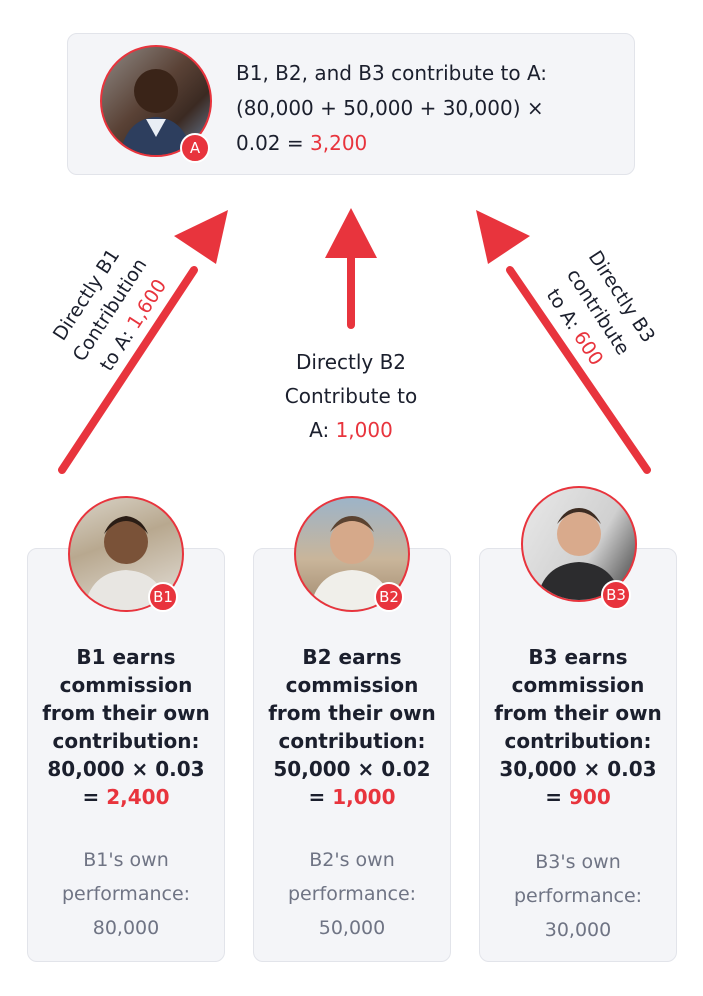 This screenshot has width=703, height=996. Describe the element at coordinates (352, 769) in the screenshot. I see `member-b2-line-5: 50,000 × 0.02` at that location.